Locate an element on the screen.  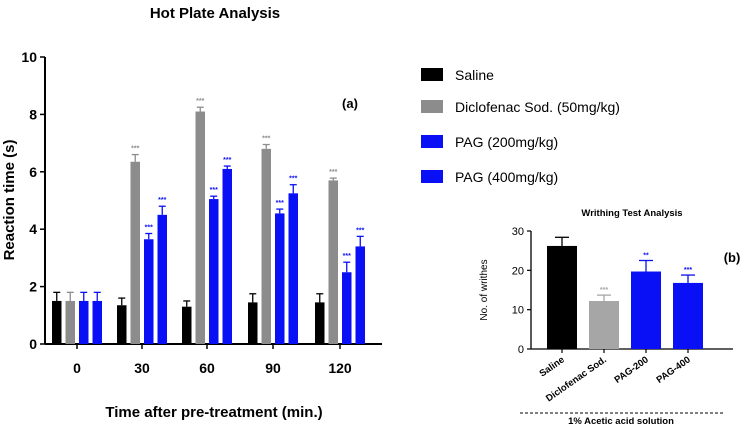
chart-a-panel-label: (a) is located at coordinates (350, 103).